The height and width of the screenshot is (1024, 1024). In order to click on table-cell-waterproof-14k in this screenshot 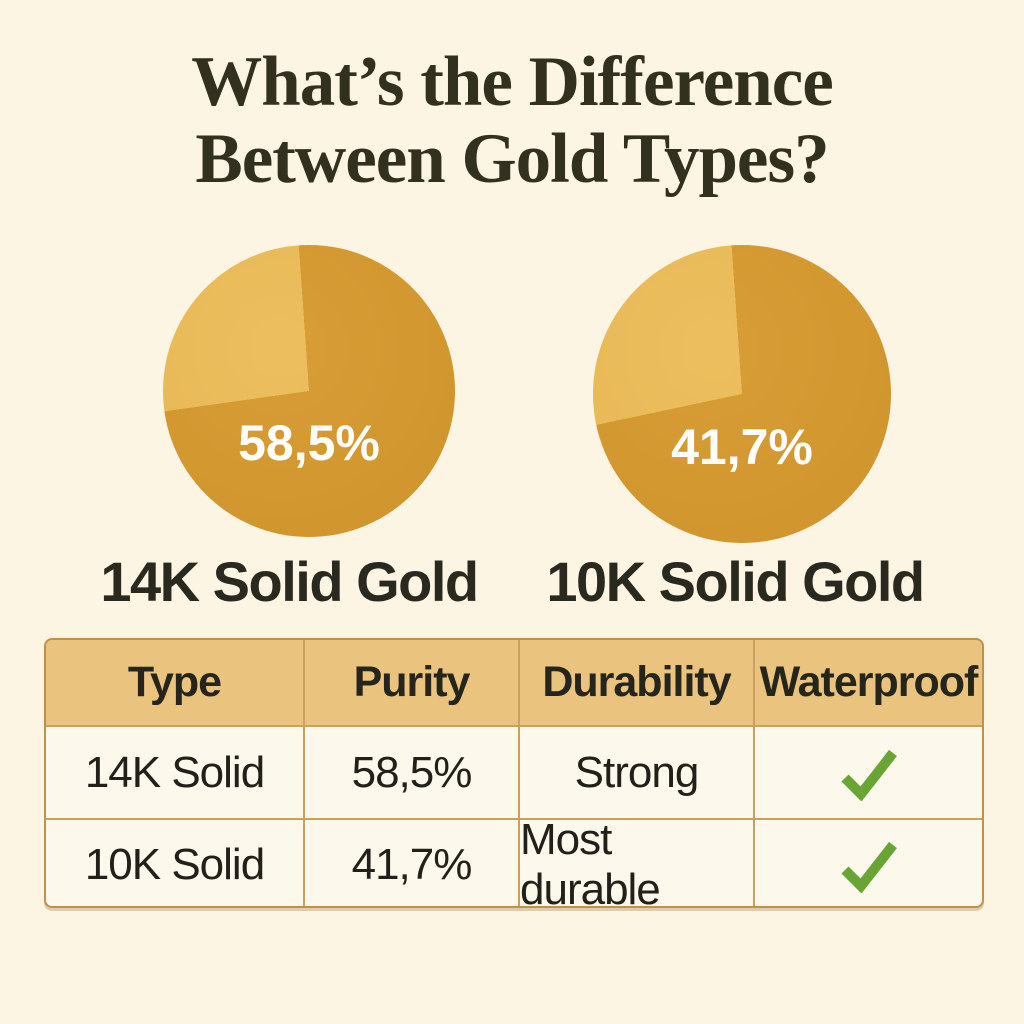, I will do `click(868, 773)`.